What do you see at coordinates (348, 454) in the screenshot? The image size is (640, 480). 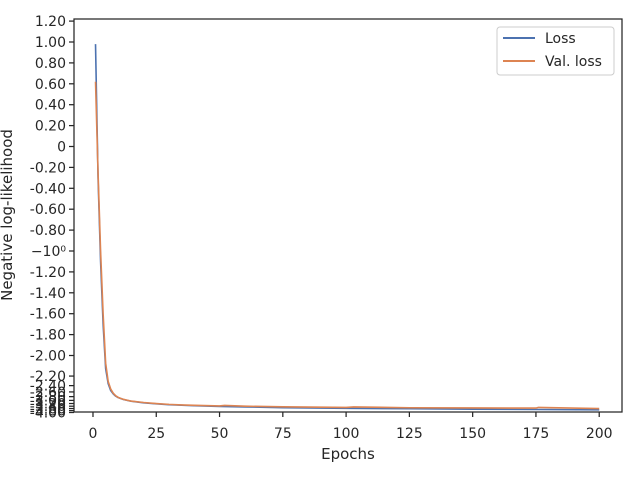 I see `x-axis-title: Epochs` at bounding box center [348, 454].